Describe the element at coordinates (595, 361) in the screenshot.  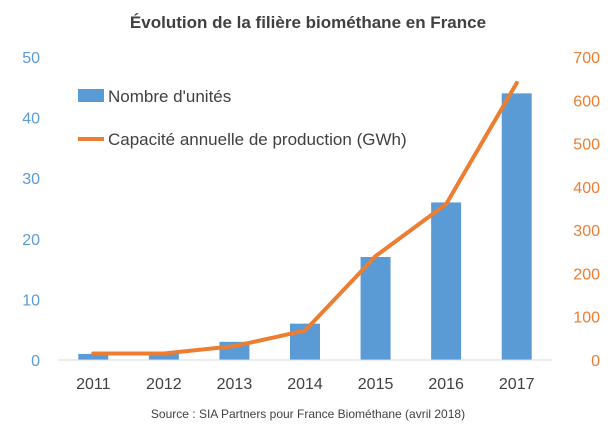
I see `right-tick-label: 0` at that location.